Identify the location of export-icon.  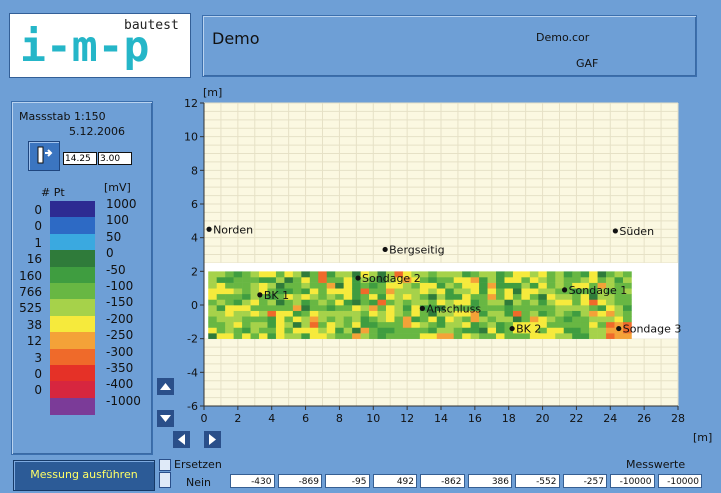
(44, 156).